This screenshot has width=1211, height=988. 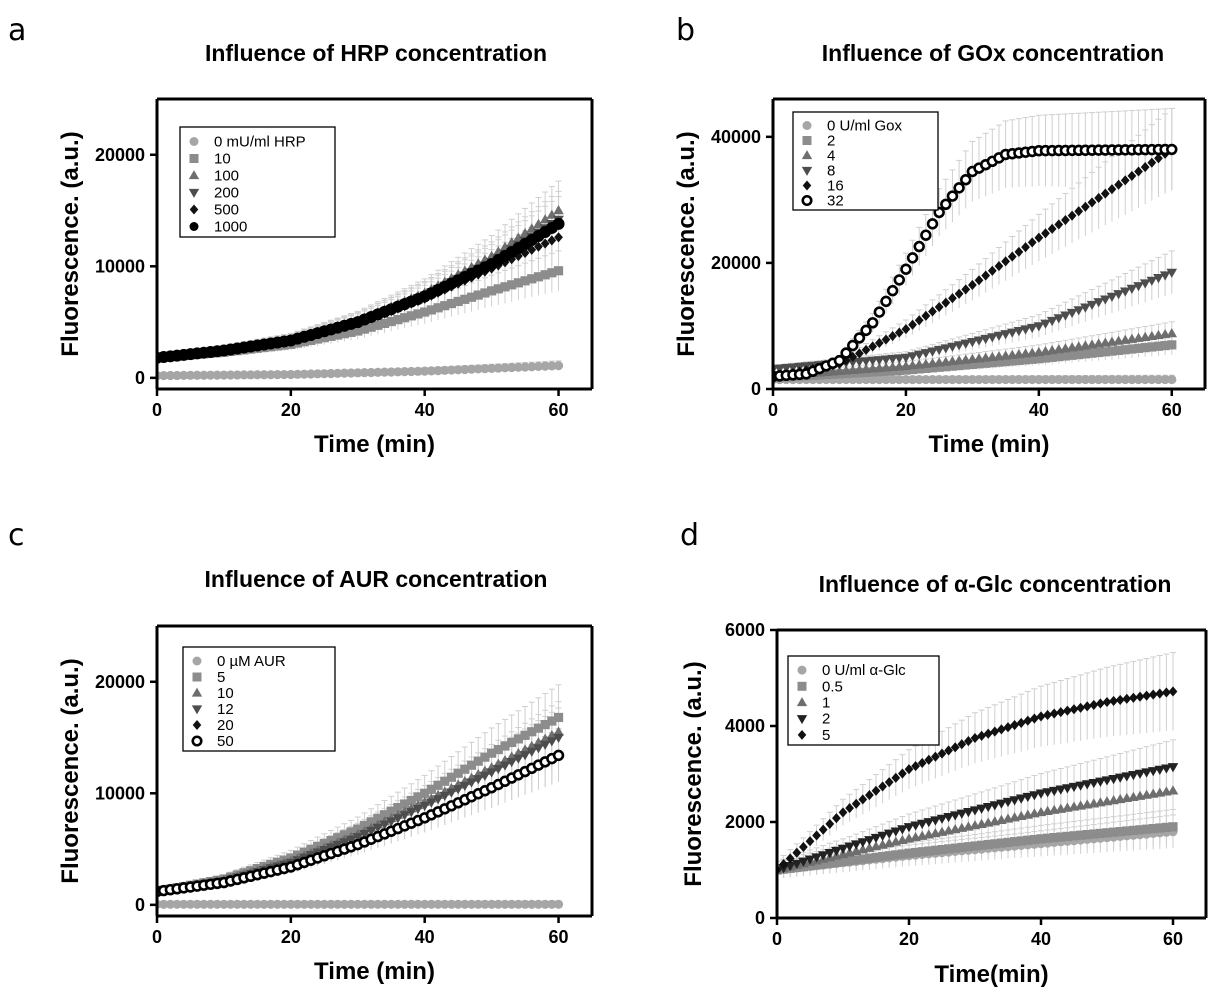 I want to click on legend-label: 10, so click(x=225, y=693).